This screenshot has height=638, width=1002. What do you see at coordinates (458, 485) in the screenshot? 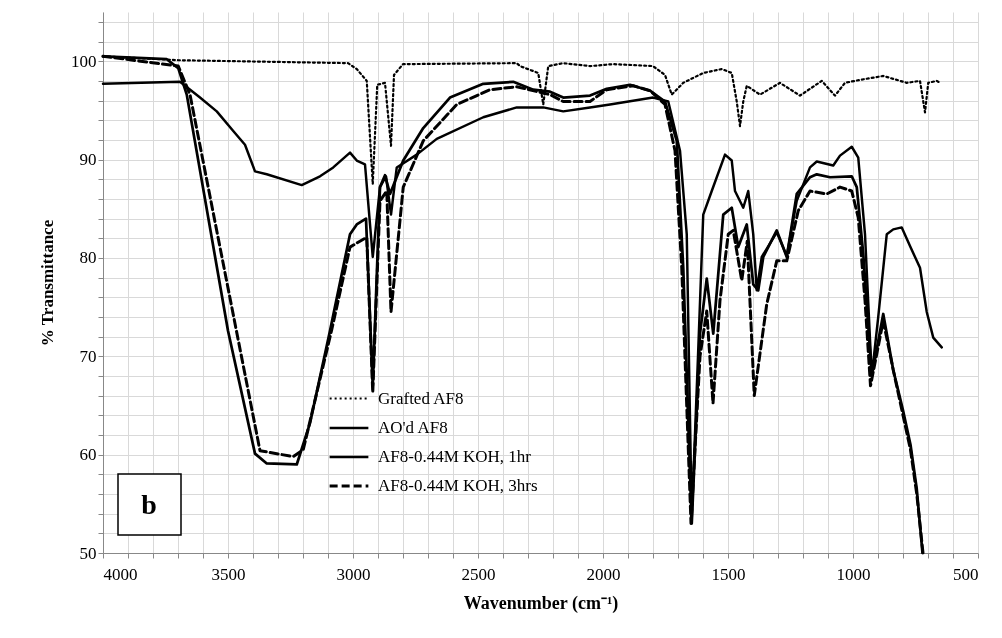
I see `legend-label: AF8-0.44M KOH, 3hrs` at bounding box center [458, 485].